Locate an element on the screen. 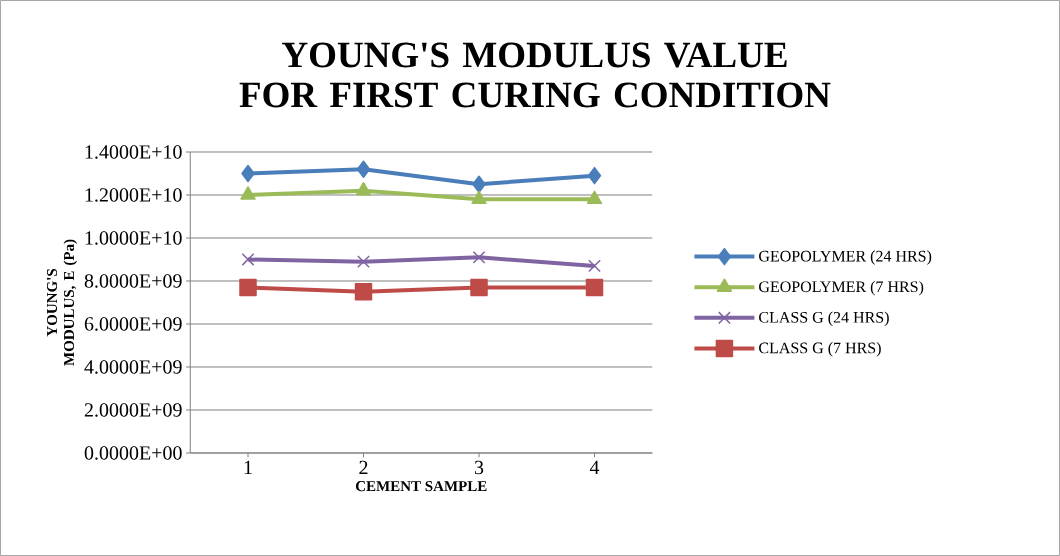  x-tick-label: 3 is located at coordinates (479, 467).